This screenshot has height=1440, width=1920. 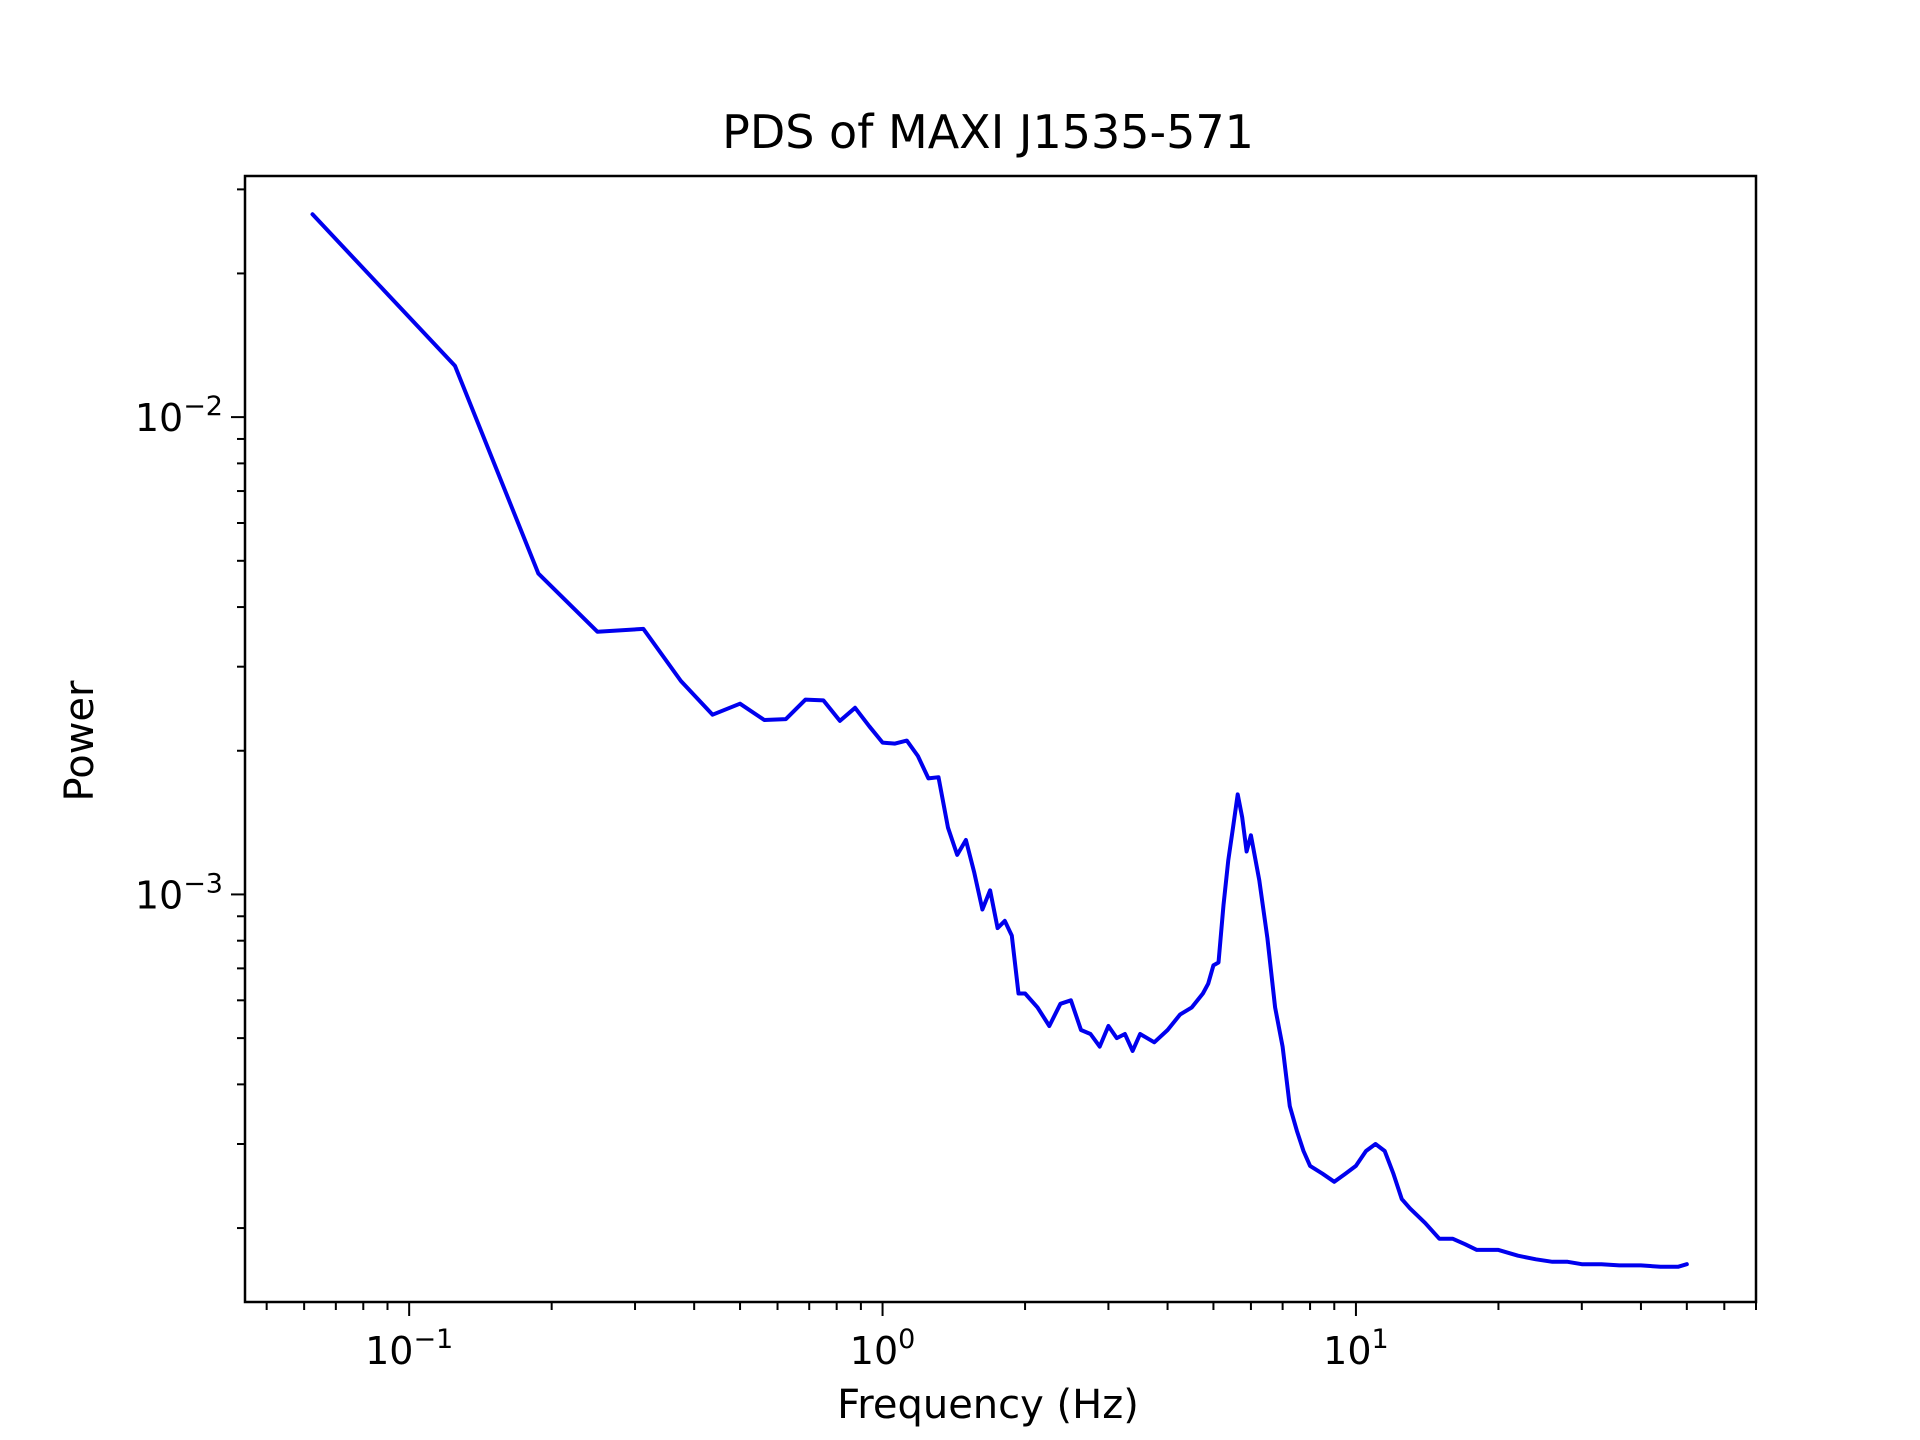 I want to click on x-tick-label: 10⁻¹, so click(x=409, y=1348).